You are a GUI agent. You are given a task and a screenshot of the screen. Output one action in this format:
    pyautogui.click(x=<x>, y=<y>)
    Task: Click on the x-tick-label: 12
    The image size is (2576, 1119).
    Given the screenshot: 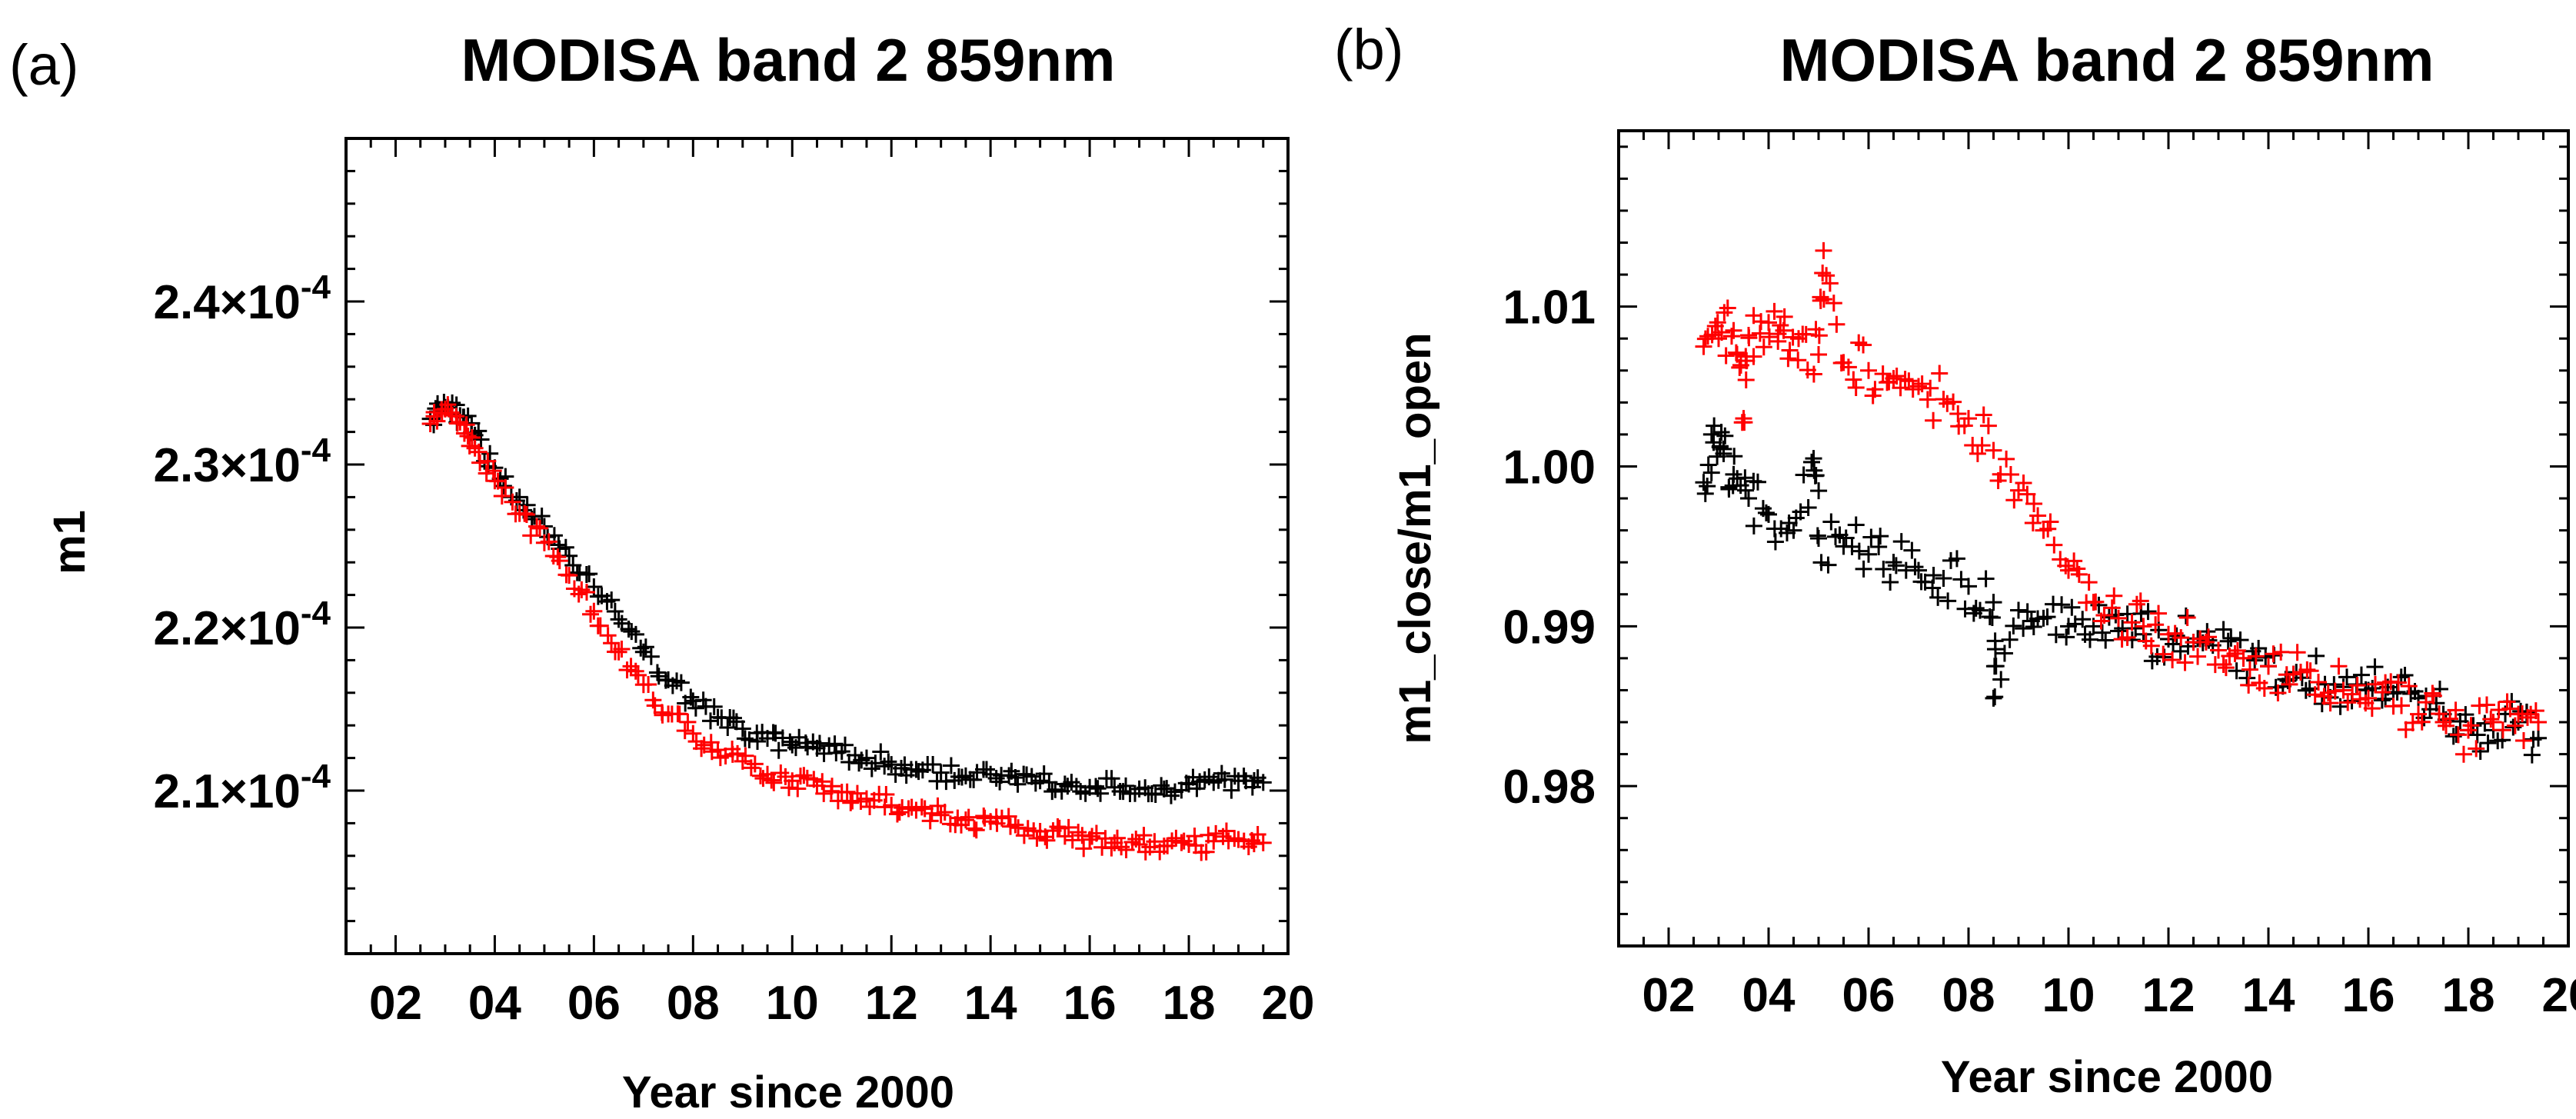 What is the action you would take?
    pyautogui.click(x=2168, y=995)
    